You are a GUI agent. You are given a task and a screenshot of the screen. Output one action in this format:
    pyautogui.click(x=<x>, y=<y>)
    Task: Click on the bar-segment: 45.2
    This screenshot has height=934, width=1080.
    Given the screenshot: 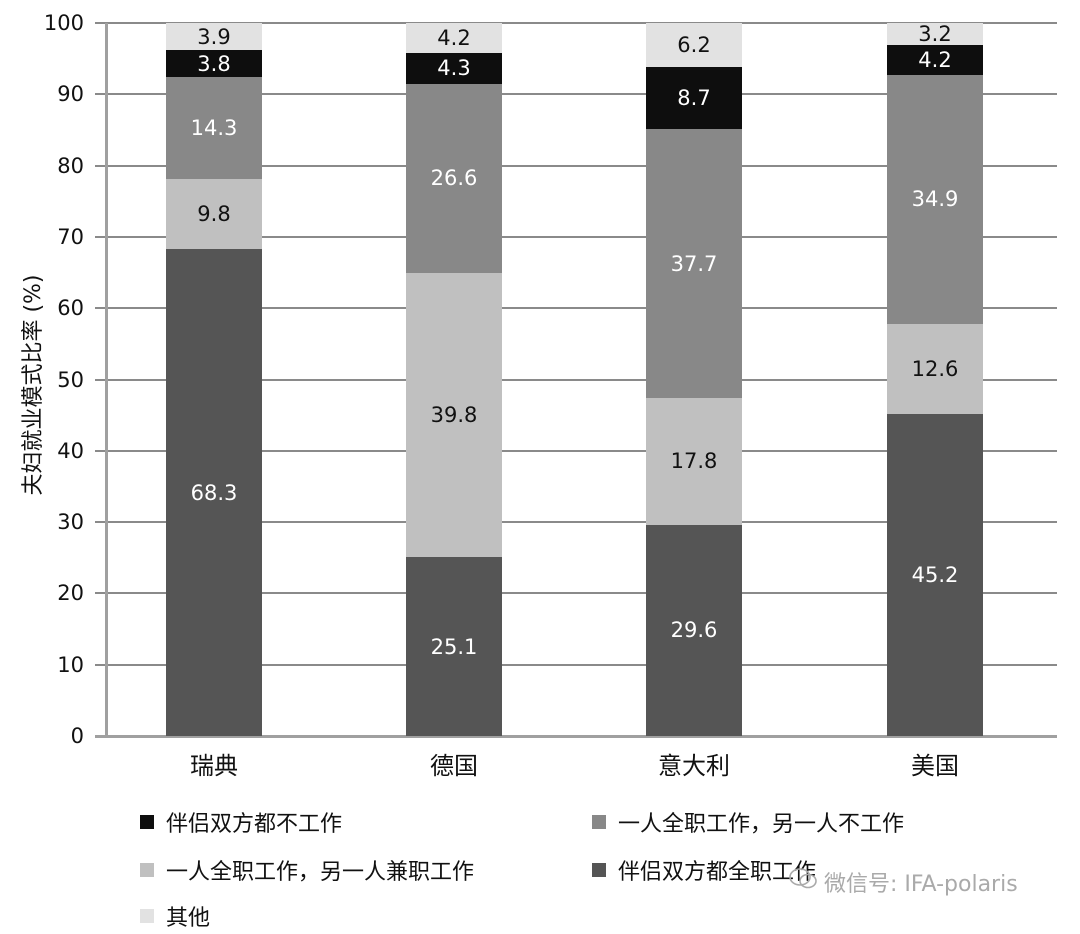 What is the action you would take?
    pyautogui.click(x=935, y=574)
    